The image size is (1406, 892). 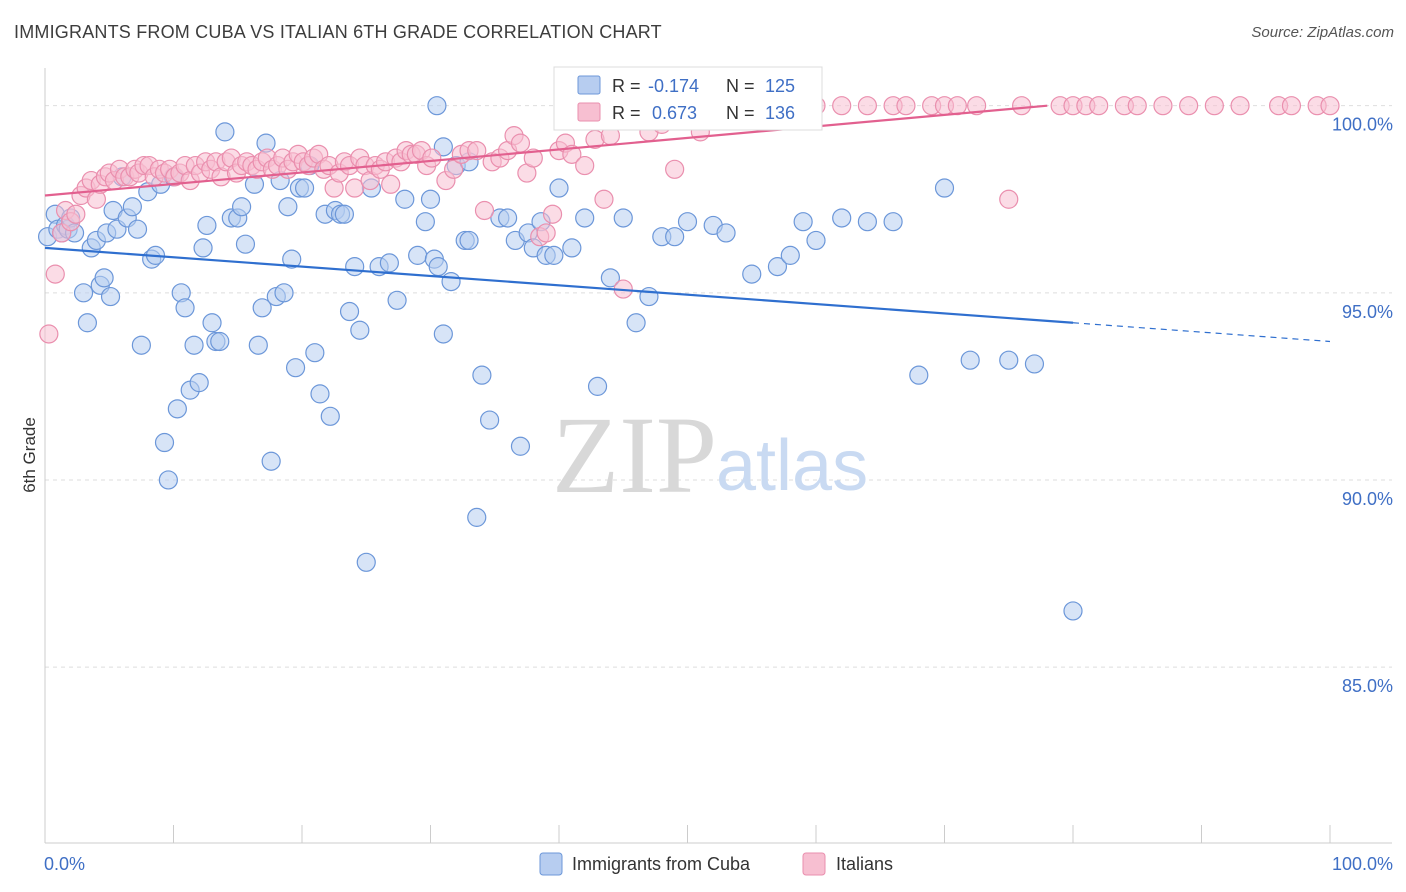 What do you see at coordinates (688, 98) in the screenshot?
I see `stats-legend-box: R = -0.174 N = 125 R = 0.673 N = 136` at bounding box center [688, 98].